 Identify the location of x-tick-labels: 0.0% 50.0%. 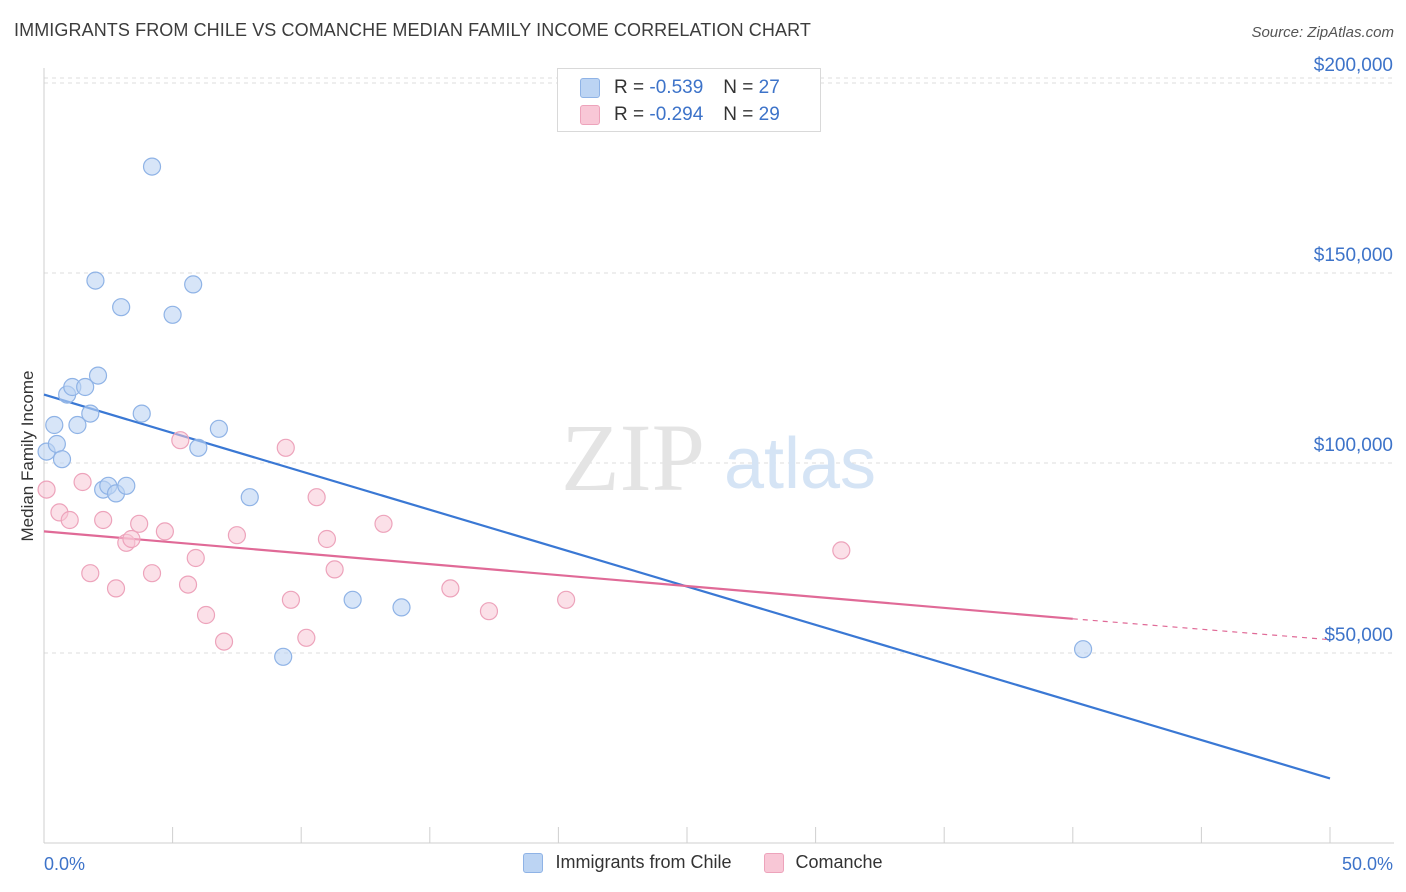
(718, 864).